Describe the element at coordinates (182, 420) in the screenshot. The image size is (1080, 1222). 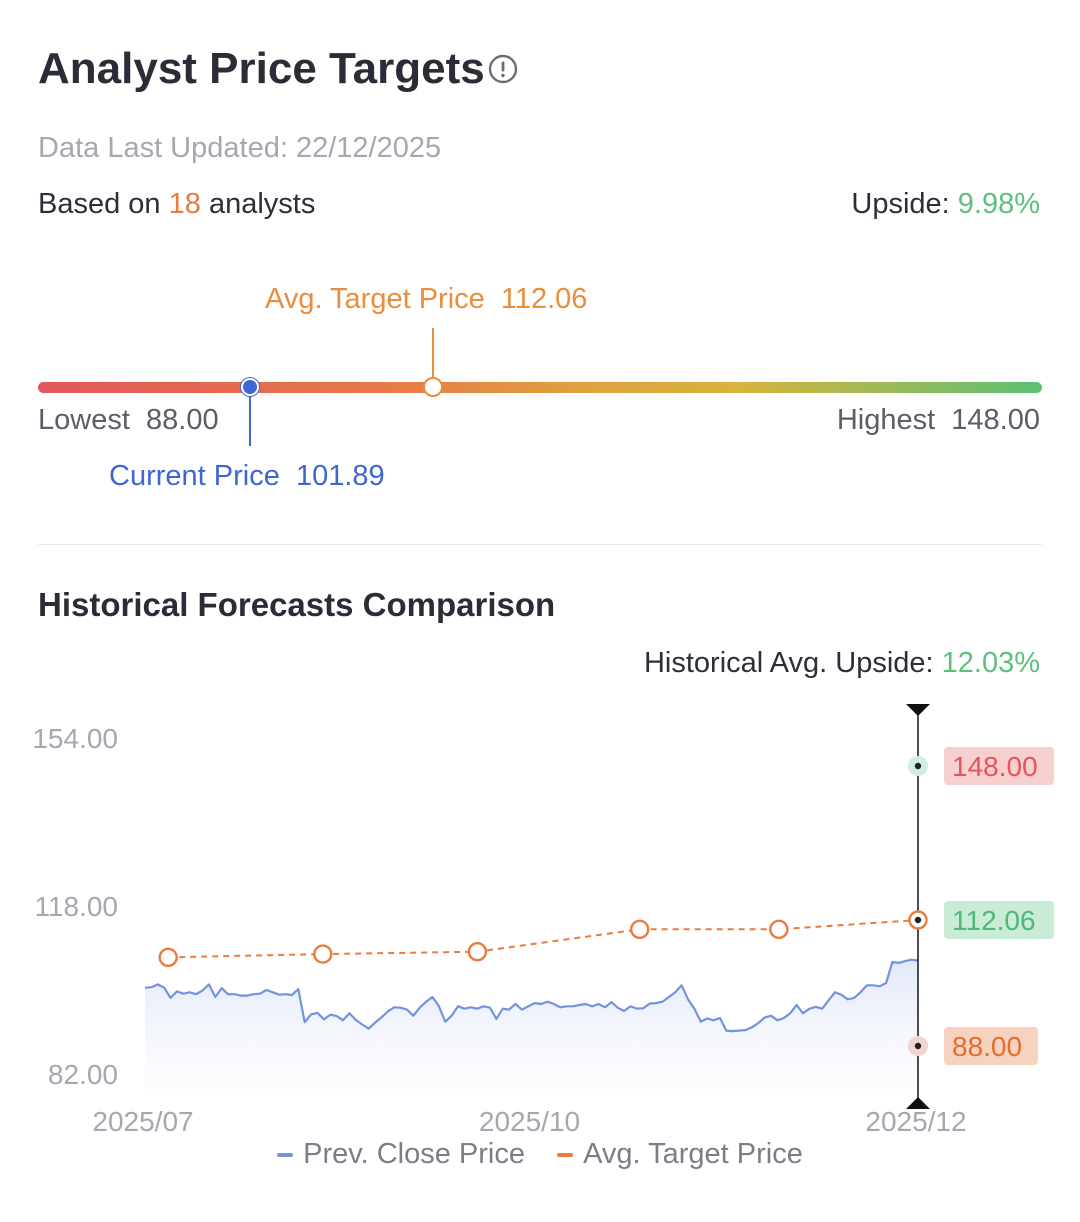
I see `lowest-value: 88.00` at that location.